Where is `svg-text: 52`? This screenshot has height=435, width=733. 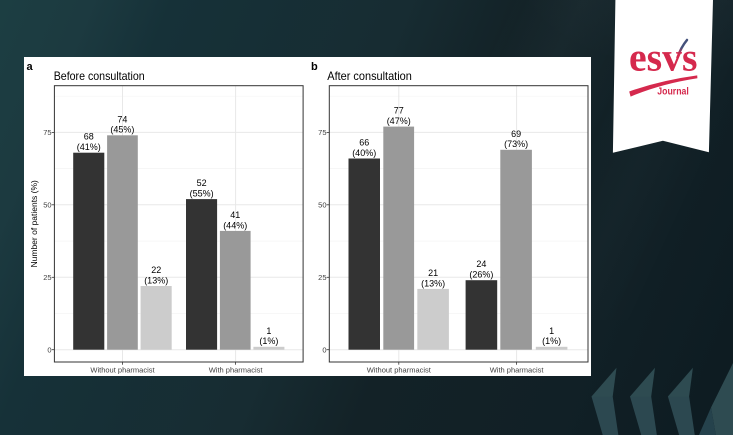 svg-text: 52 is located at coordinates (202, 183).